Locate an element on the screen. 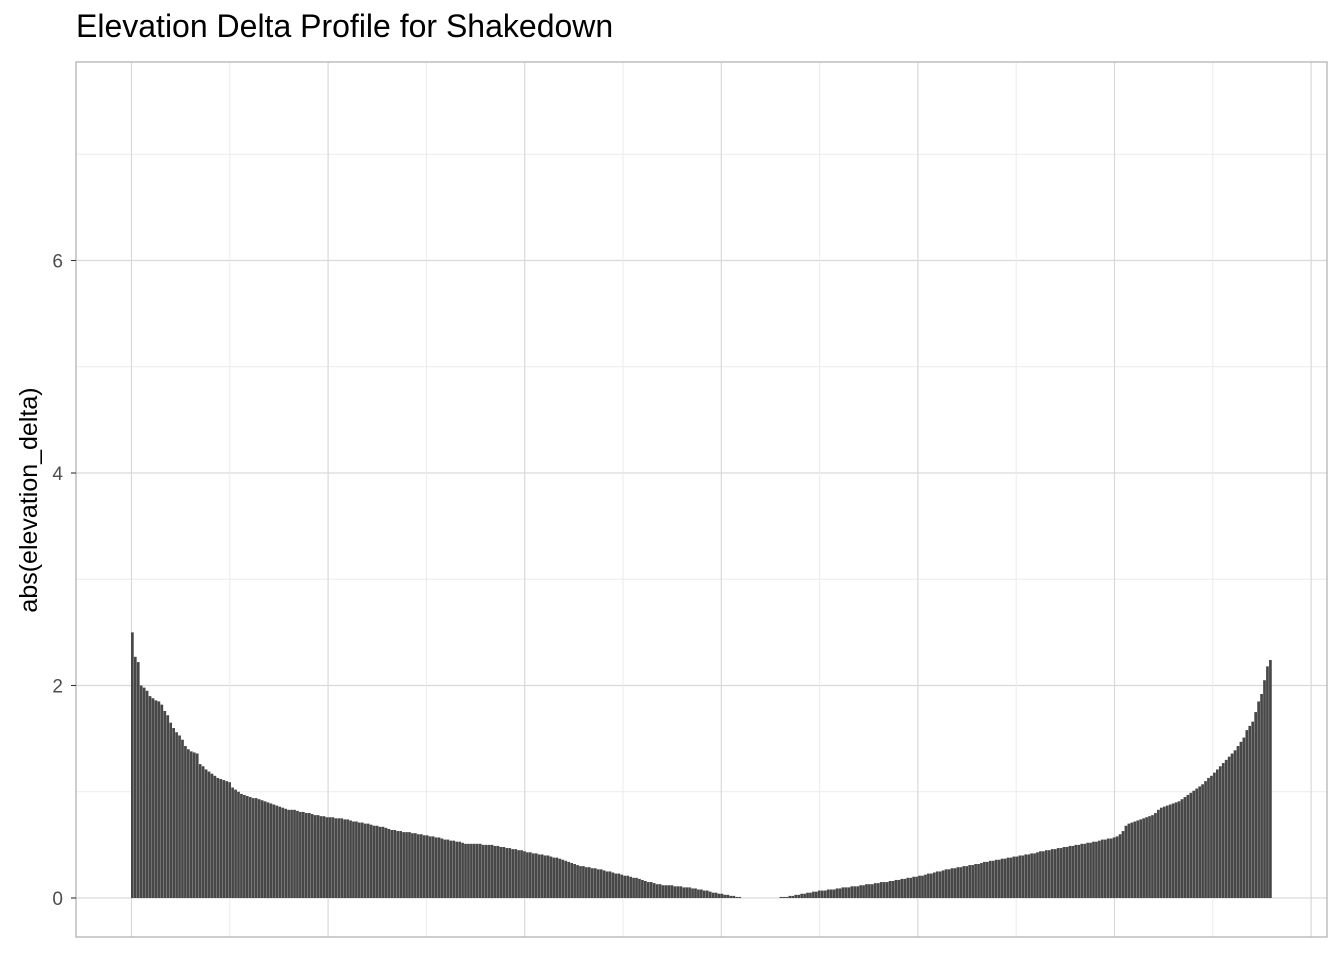 The width and height of the screenshot is (1344, 960). y-tick-label: 2 is located at coordinates (57, 687).